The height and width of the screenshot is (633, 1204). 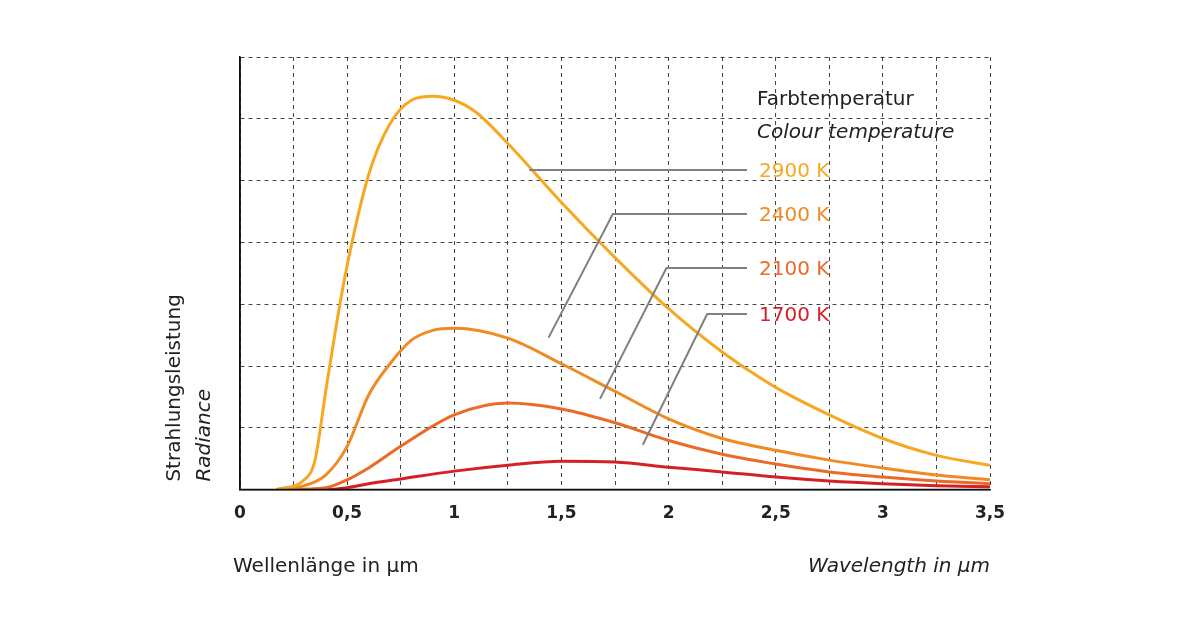 I want to click on x-tick-label: 1, so click(x=454, y=512).